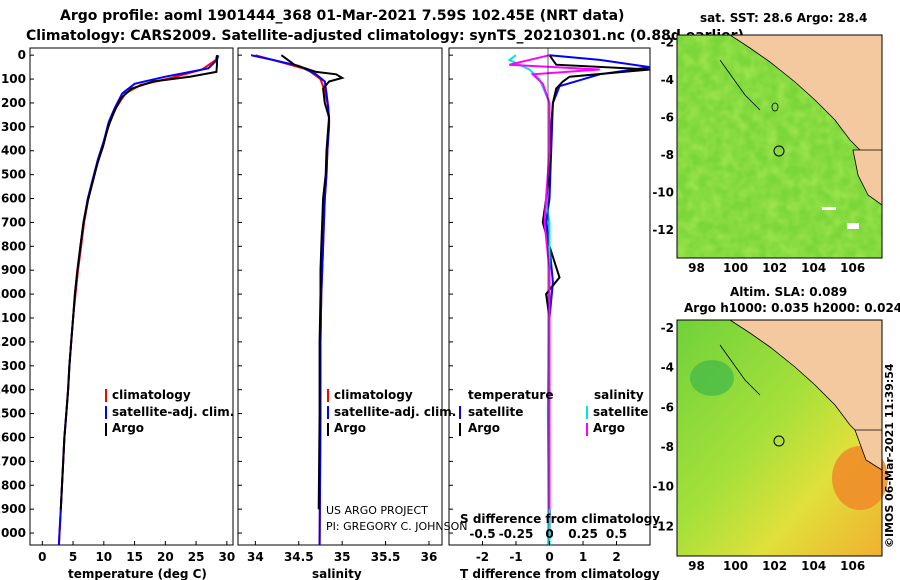 The width and height of the screenshot is (900, 580). Describe the element at coordinates (667, 447) in the screenshot. I see `lat-tick-label: -8` at that location.